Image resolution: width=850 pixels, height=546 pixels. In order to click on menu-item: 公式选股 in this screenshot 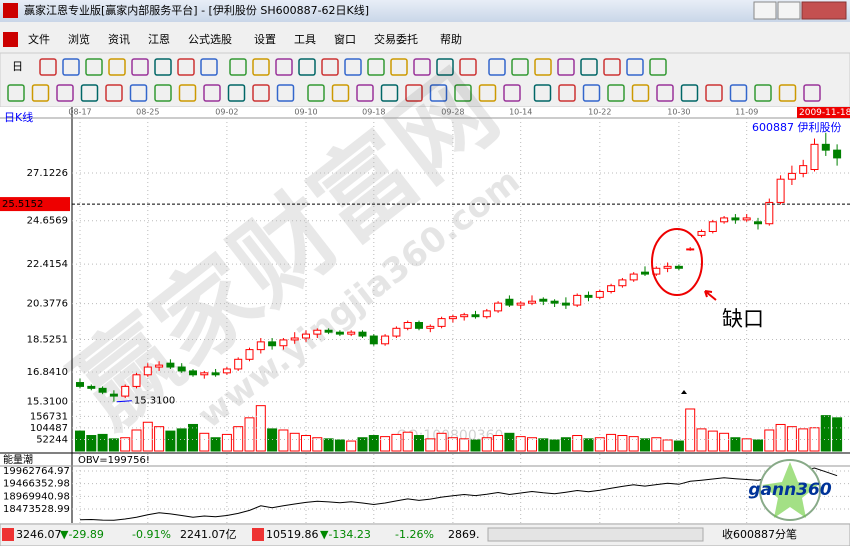, I will do `click(210, 39)`.